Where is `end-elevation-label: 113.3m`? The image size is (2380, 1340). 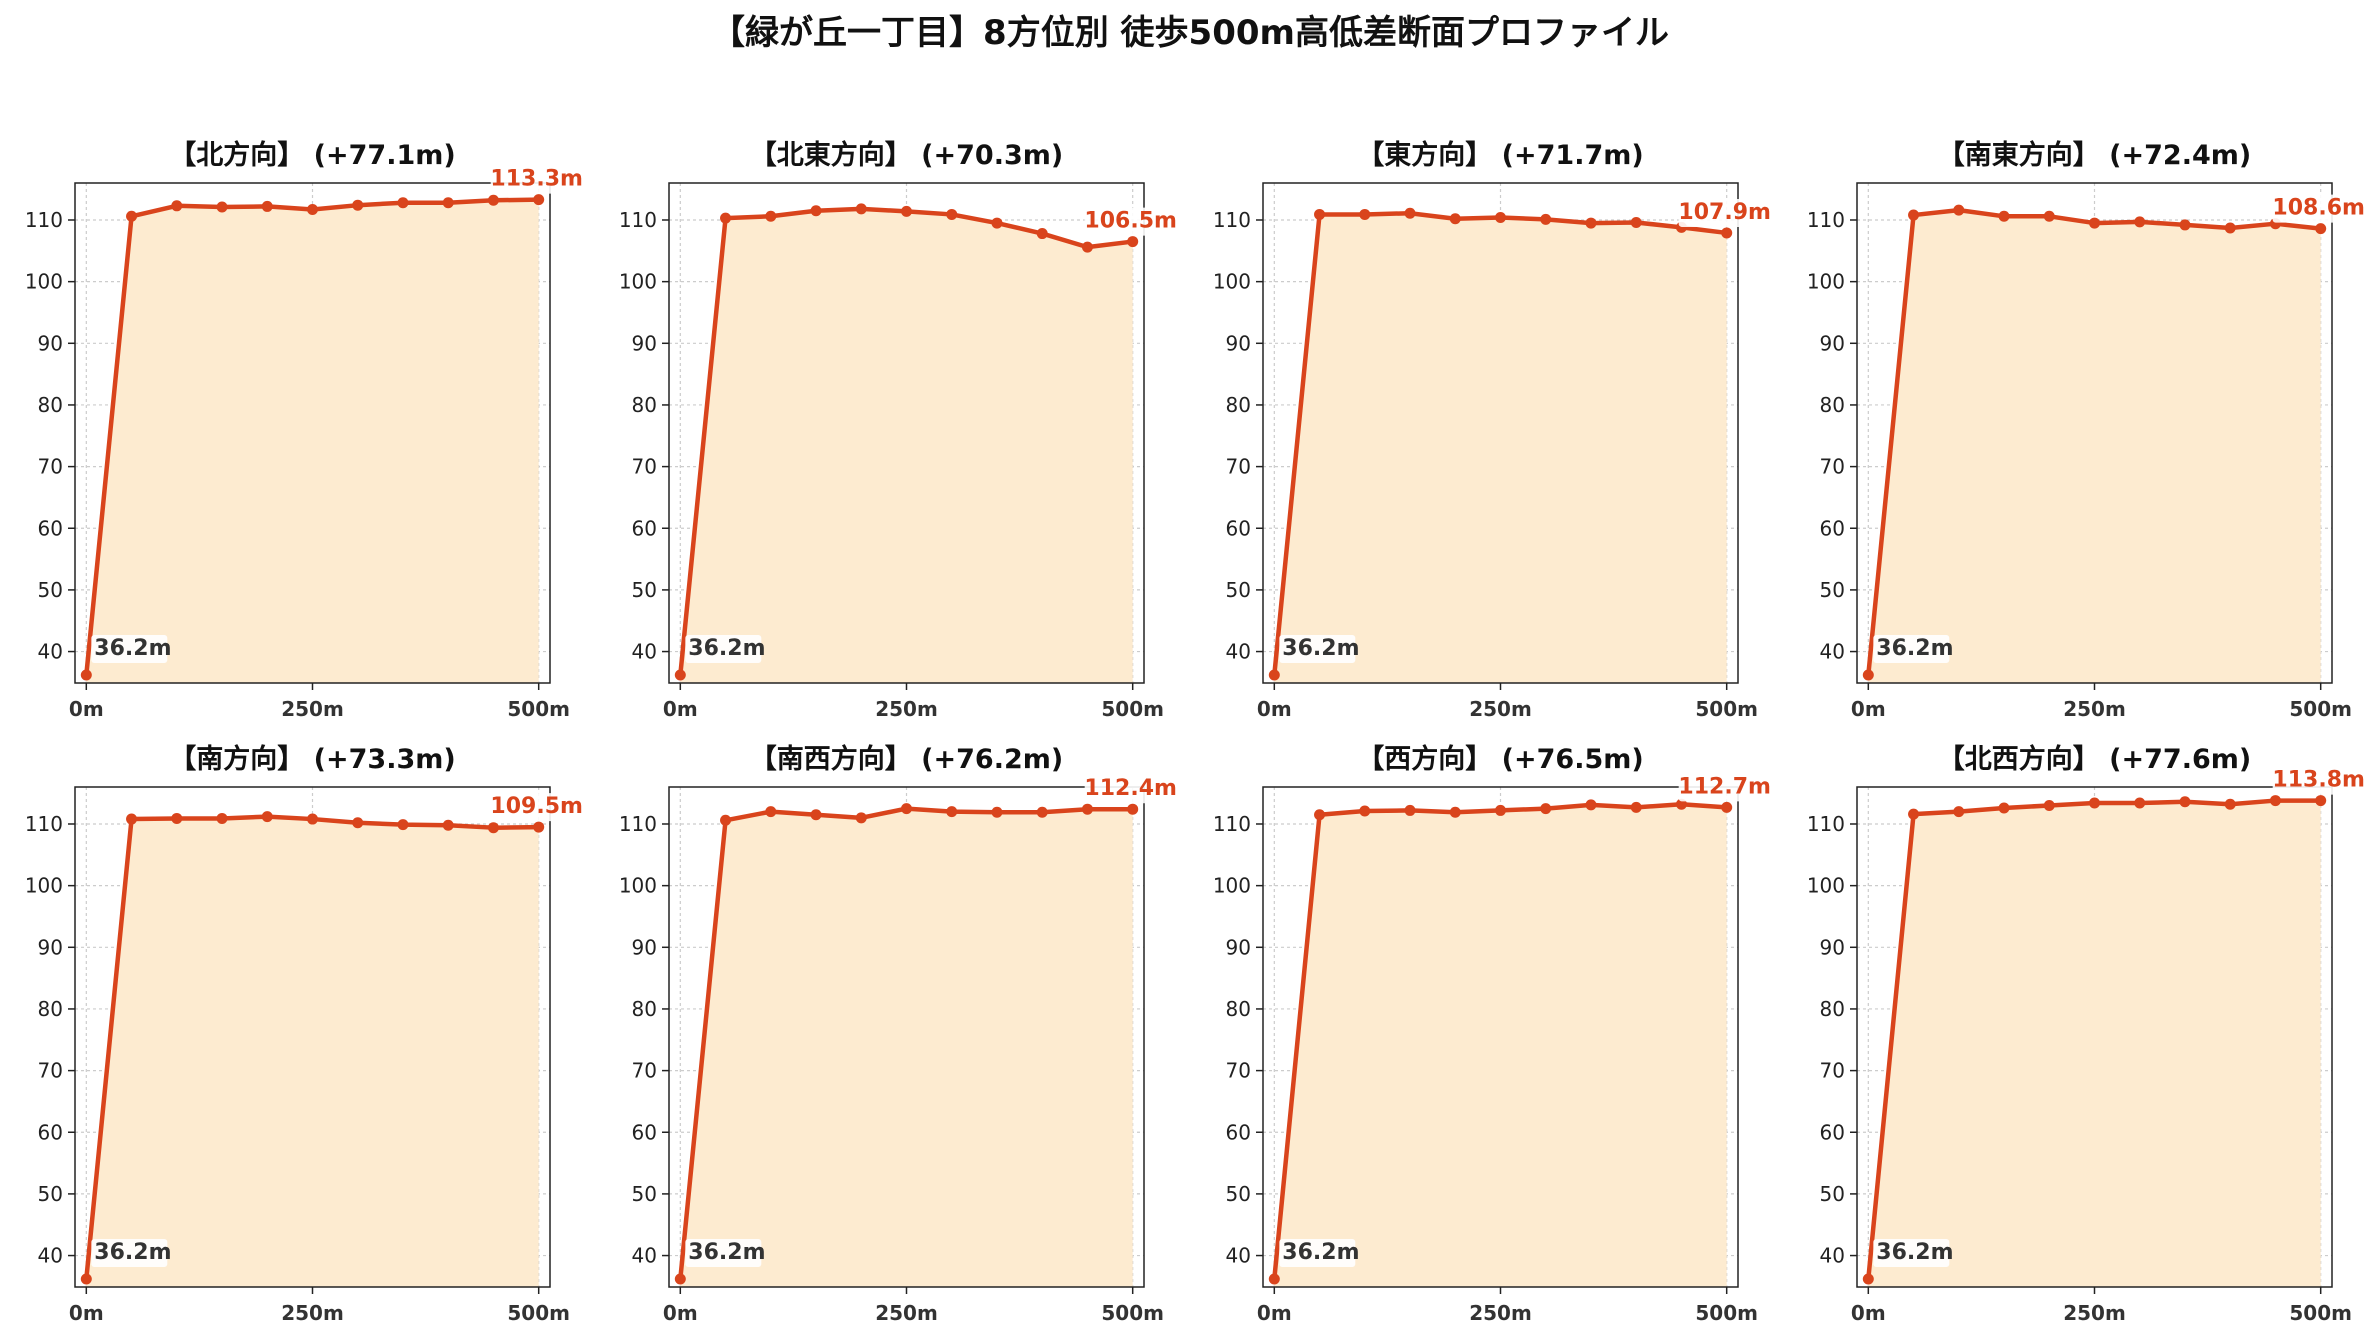
end-elevation-label: 113.3m is located at coordinates (536, 179).